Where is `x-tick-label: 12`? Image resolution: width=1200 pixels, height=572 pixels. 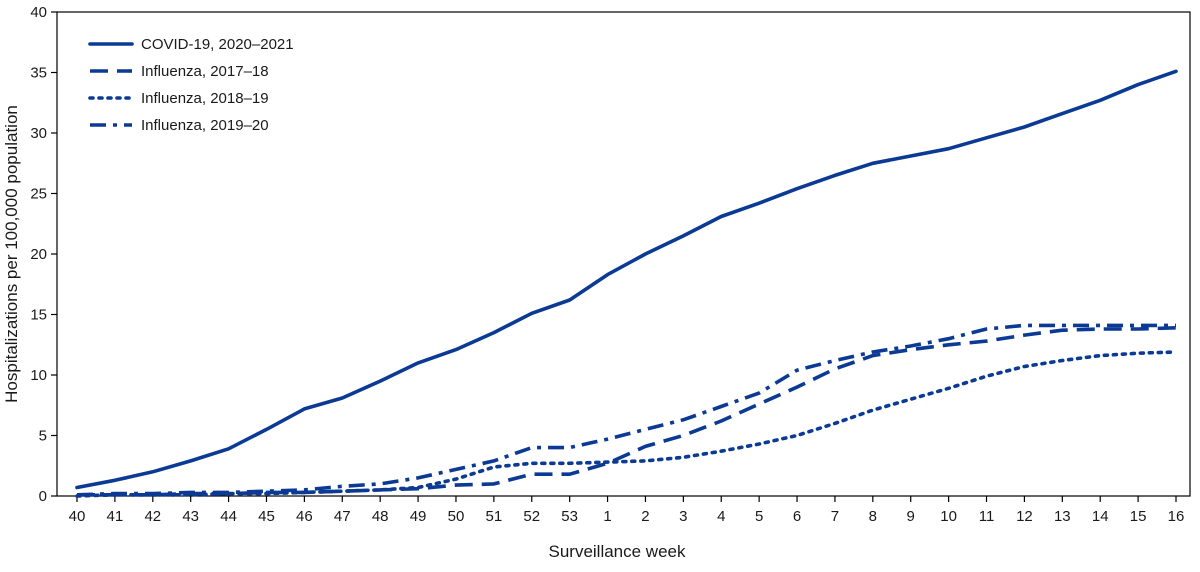 x-tick-label: 12 is located at coordinates (1024, 516).